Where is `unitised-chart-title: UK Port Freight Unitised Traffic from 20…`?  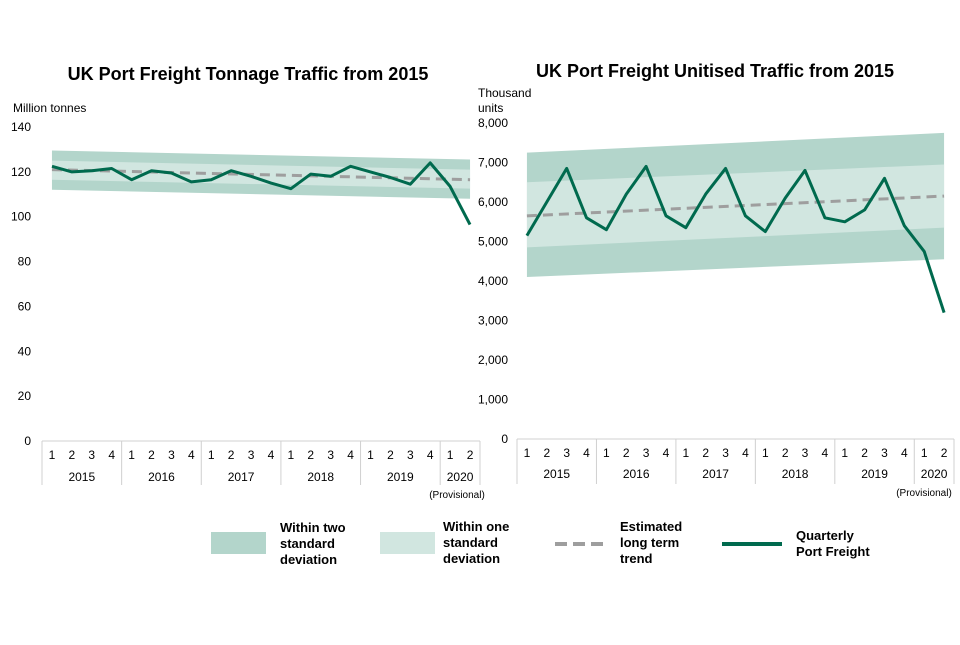 unitised-chart-title: UK Port Freight Unitised Traffic from 20… is located at coordinates (715, 71).